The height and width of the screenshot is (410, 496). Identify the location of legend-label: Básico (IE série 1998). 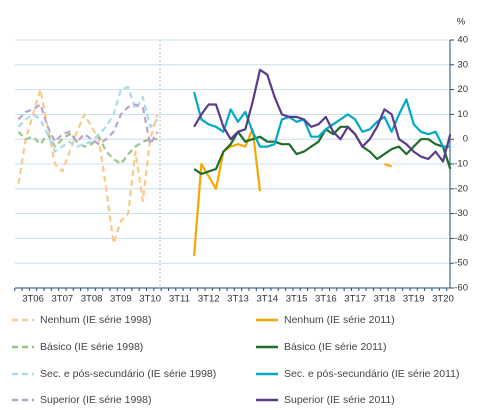
(91, 347).